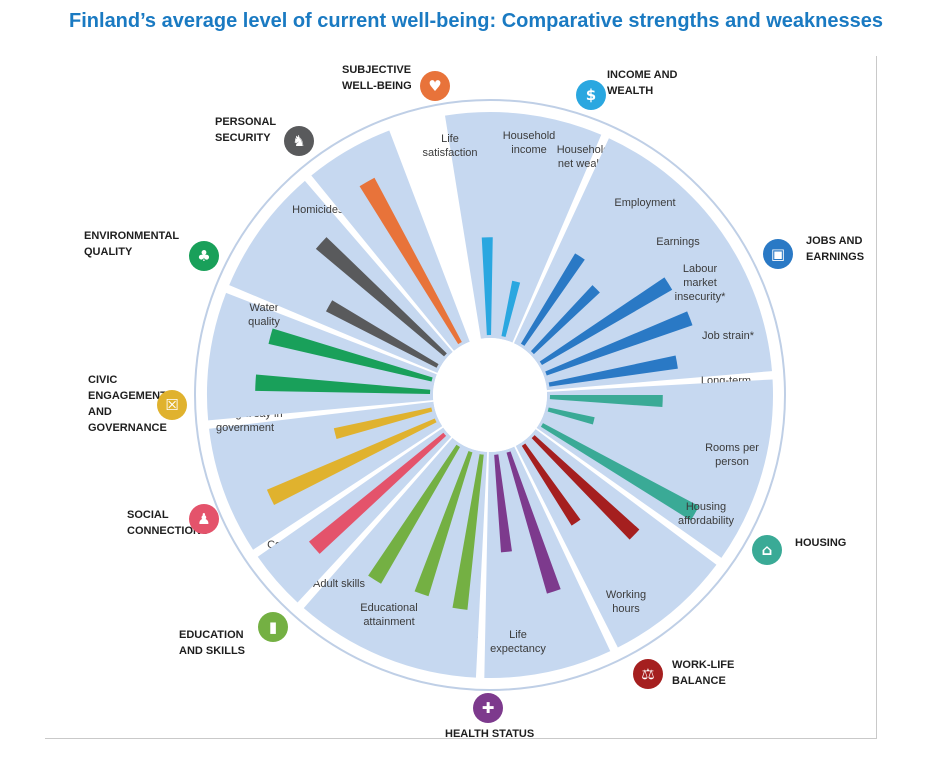 The image size is (952, 763). What do you see at coordinates (449, 146) in the screenshot?
I see `indicator-label: Life satisfaction` at bounding box center [449, 146].